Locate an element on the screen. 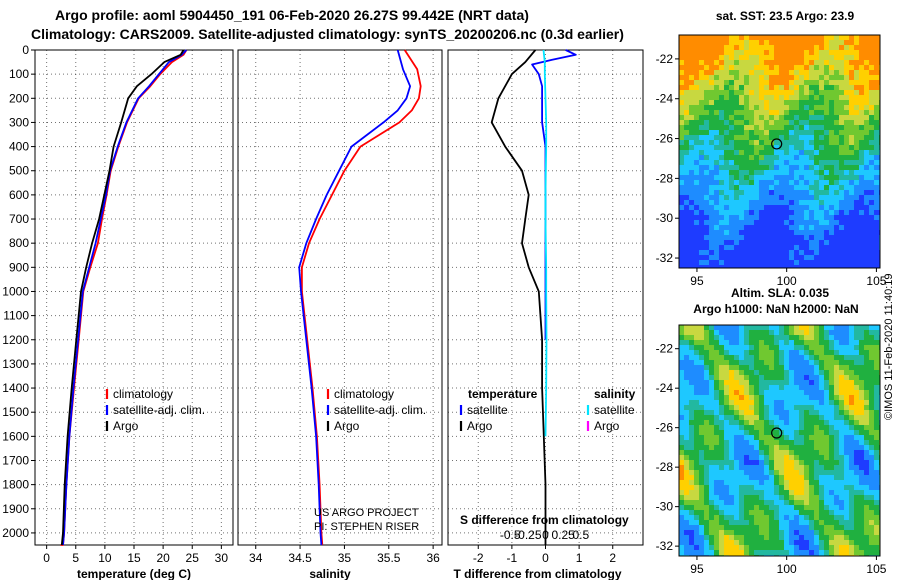 The image size is (900, 580). sst-map-heatmap is located at coordinates (779, 151).